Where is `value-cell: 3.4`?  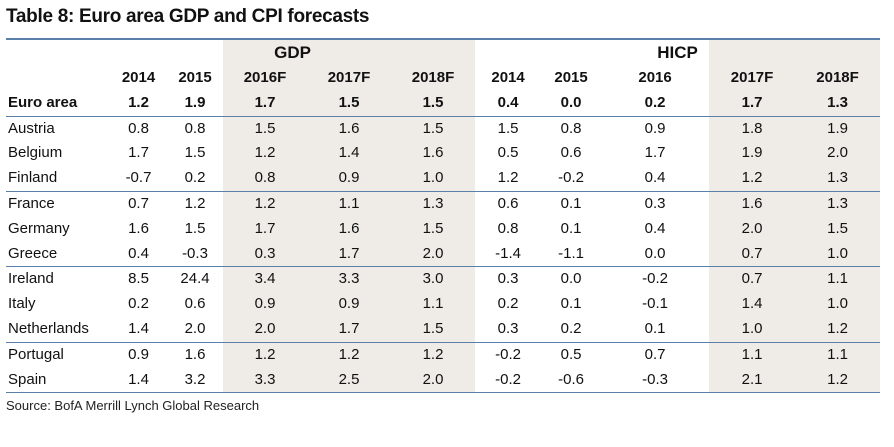 value-cell: 3.4 is located at coordinates (265, 279).